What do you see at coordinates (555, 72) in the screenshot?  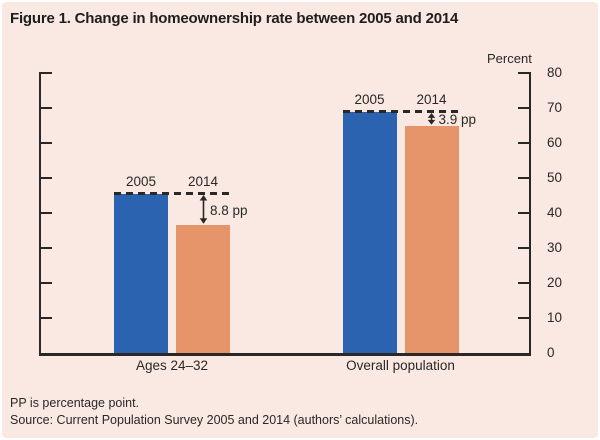 I see `y-tick-label: 80` at bounding box center [555, 72].